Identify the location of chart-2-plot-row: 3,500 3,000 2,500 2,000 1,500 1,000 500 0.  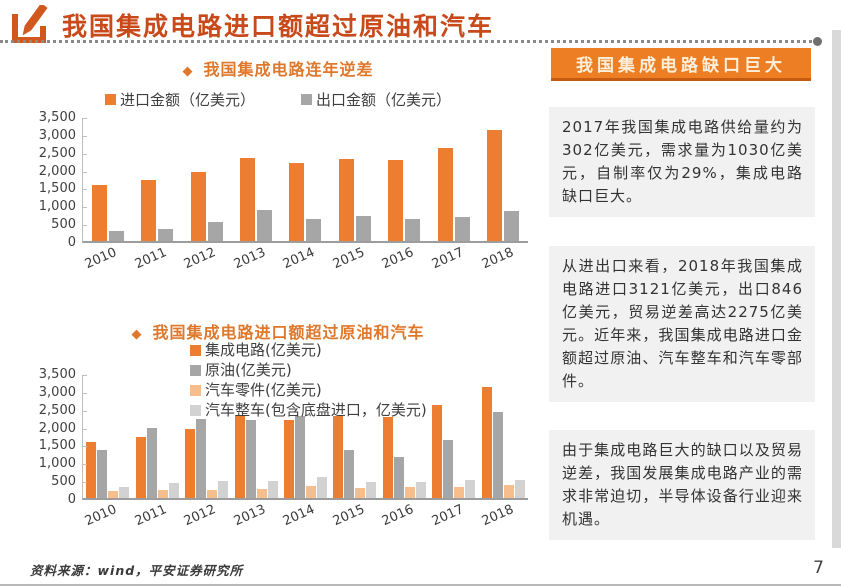
(278, 437).